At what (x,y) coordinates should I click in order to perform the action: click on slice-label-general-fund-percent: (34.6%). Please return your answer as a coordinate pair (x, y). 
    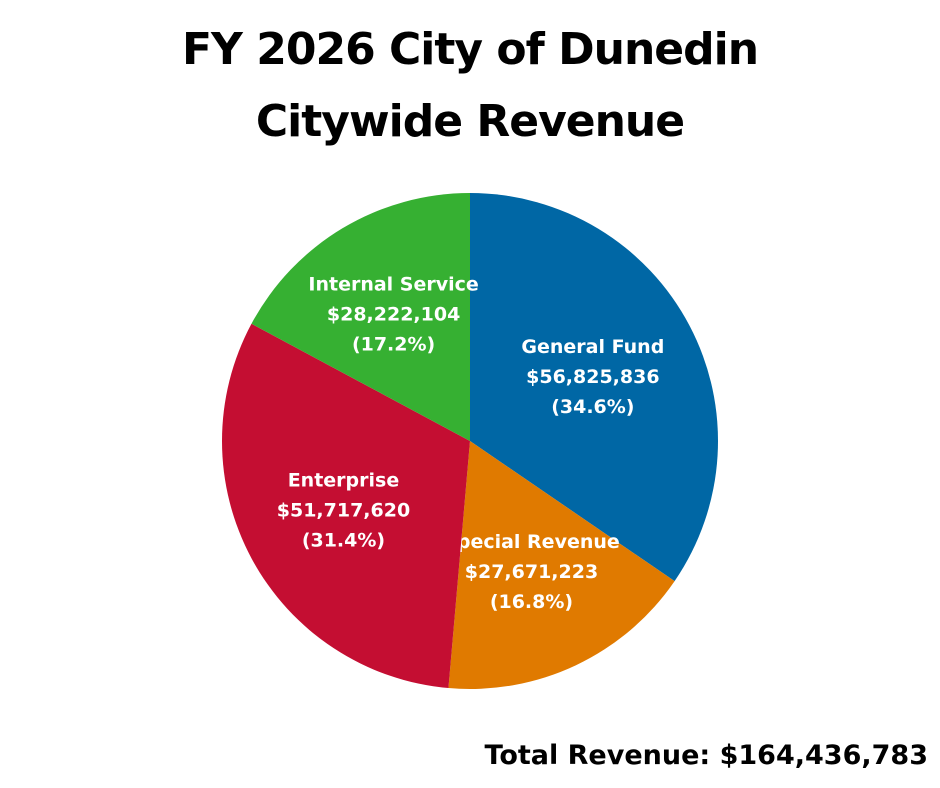
    Looking at the image, I should click on (592, 407).